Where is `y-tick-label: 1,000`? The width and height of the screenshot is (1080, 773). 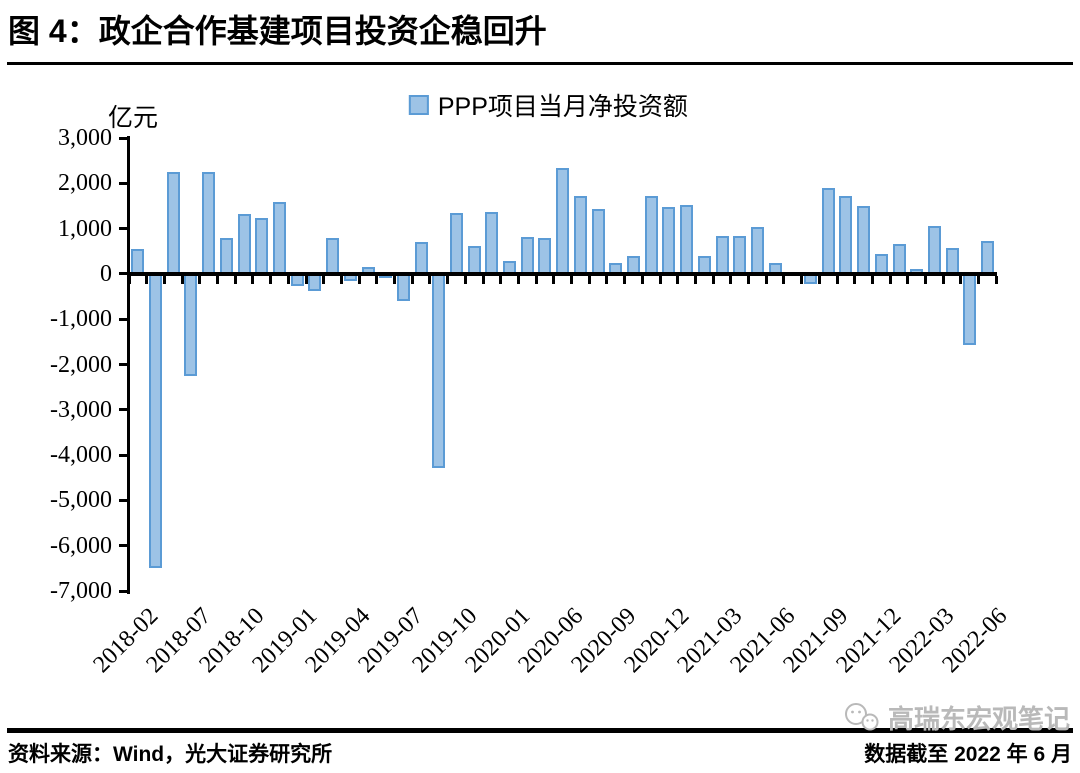
y-tick-label: 1,000 is located at coordinates (85, 228).